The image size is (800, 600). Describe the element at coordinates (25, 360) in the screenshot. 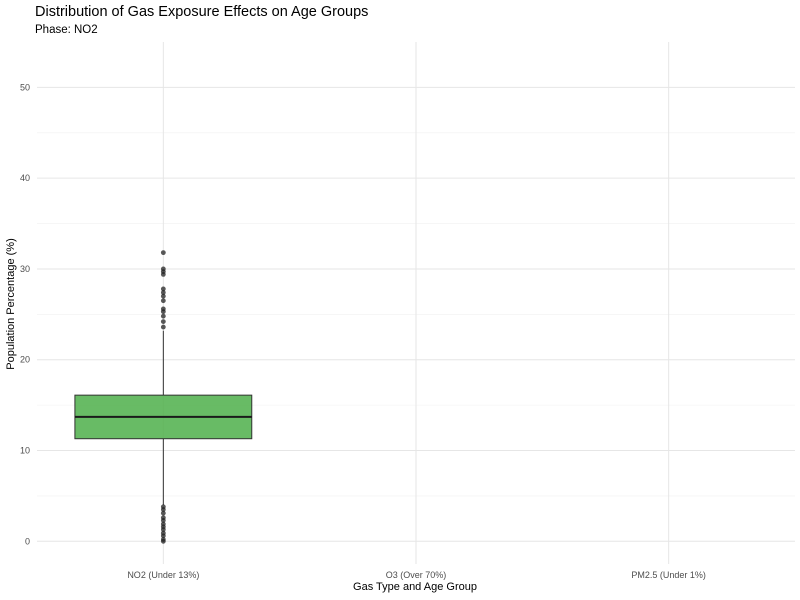

I see `y-tick-label: 20` at that location.